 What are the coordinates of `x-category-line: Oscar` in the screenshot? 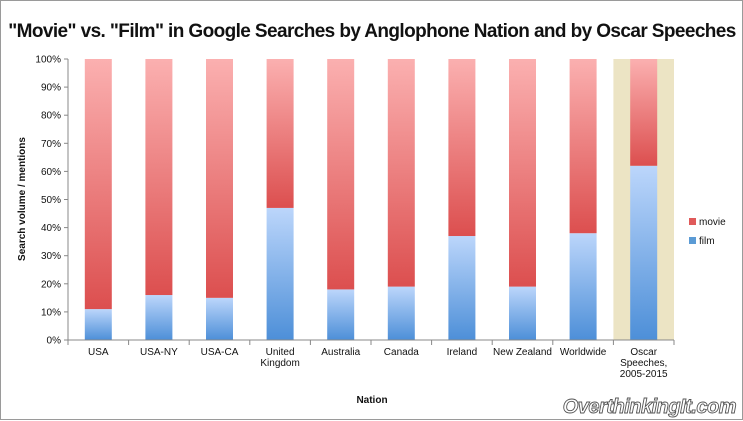 It's located at (643, 352).